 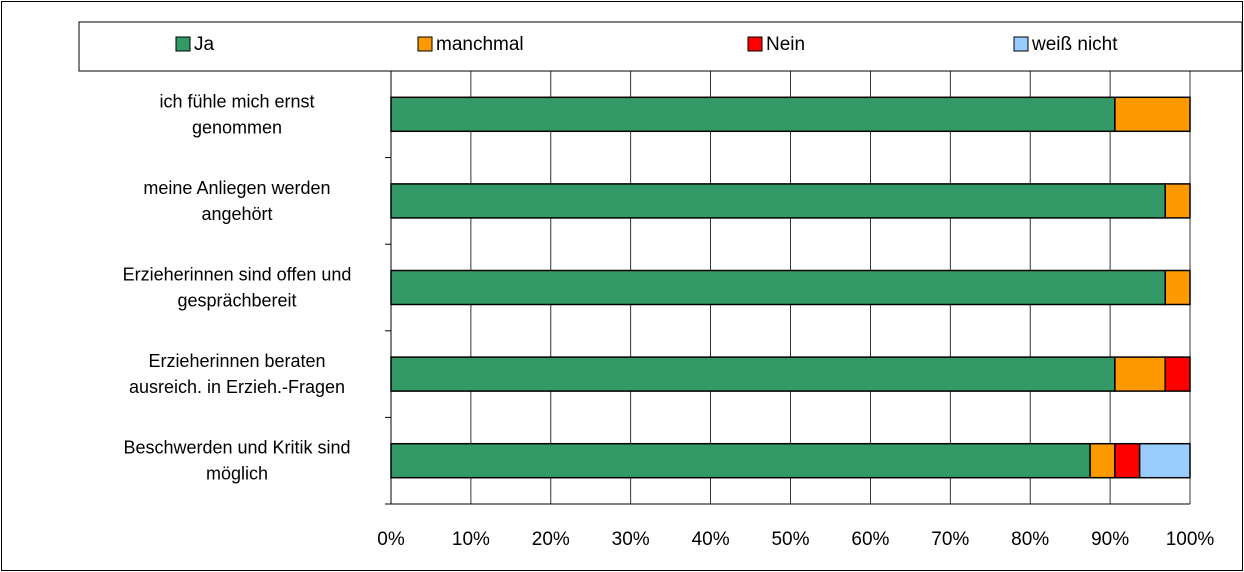 I want to click on x-tick-labels: 0% 10% 20% 30% 40% 50% 60% 70% 80% 90% 100%, so click(x=795, y=539).